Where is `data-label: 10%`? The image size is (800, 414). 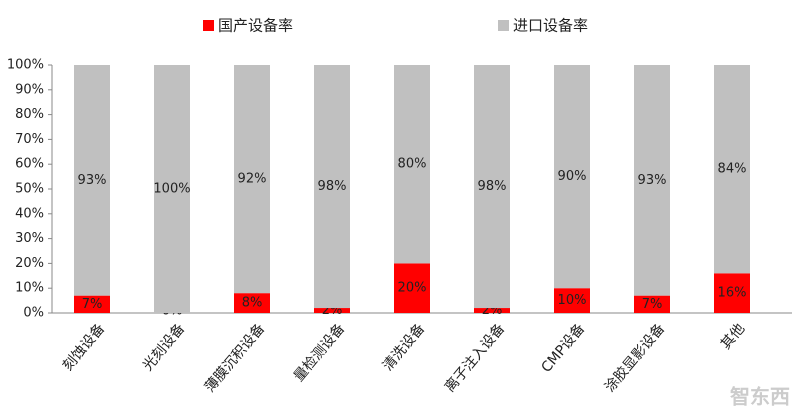 data-label: 10% is located at coordinates (572, 300).